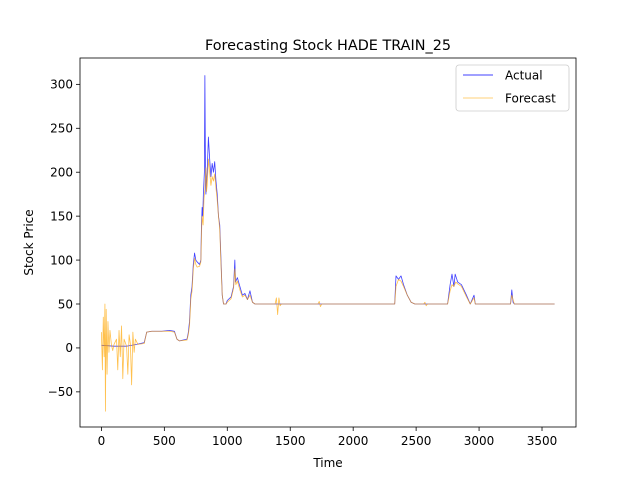 The image size is (640, 480). I want to click on x-tick-label: 3000, so click(479, 441).